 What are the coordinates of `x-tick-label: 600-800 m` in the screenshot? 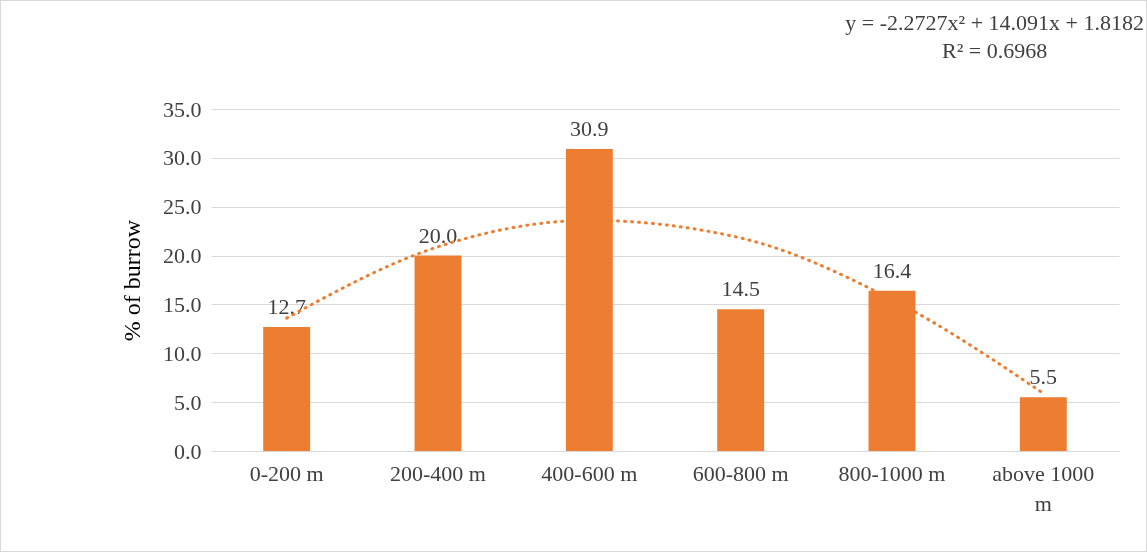 It's located at (740, 473).